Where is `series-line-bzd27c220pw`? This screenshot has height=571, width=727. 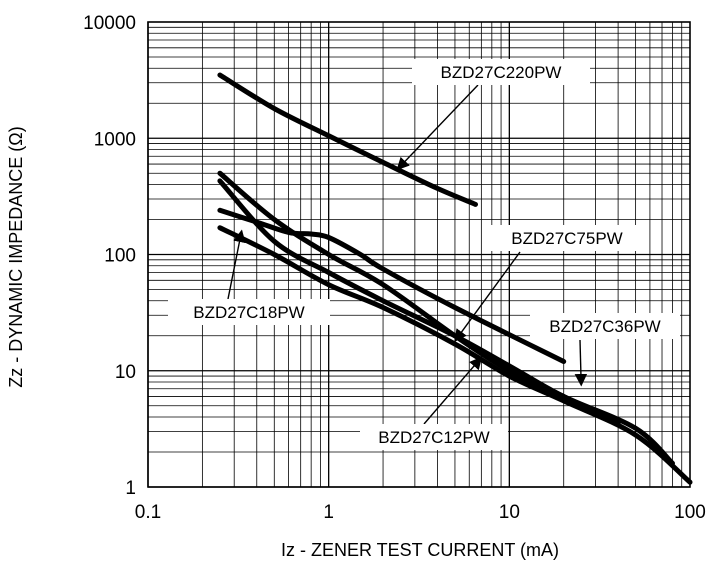
series-line-bzd27c220pw is located at coordinates (347, 139).